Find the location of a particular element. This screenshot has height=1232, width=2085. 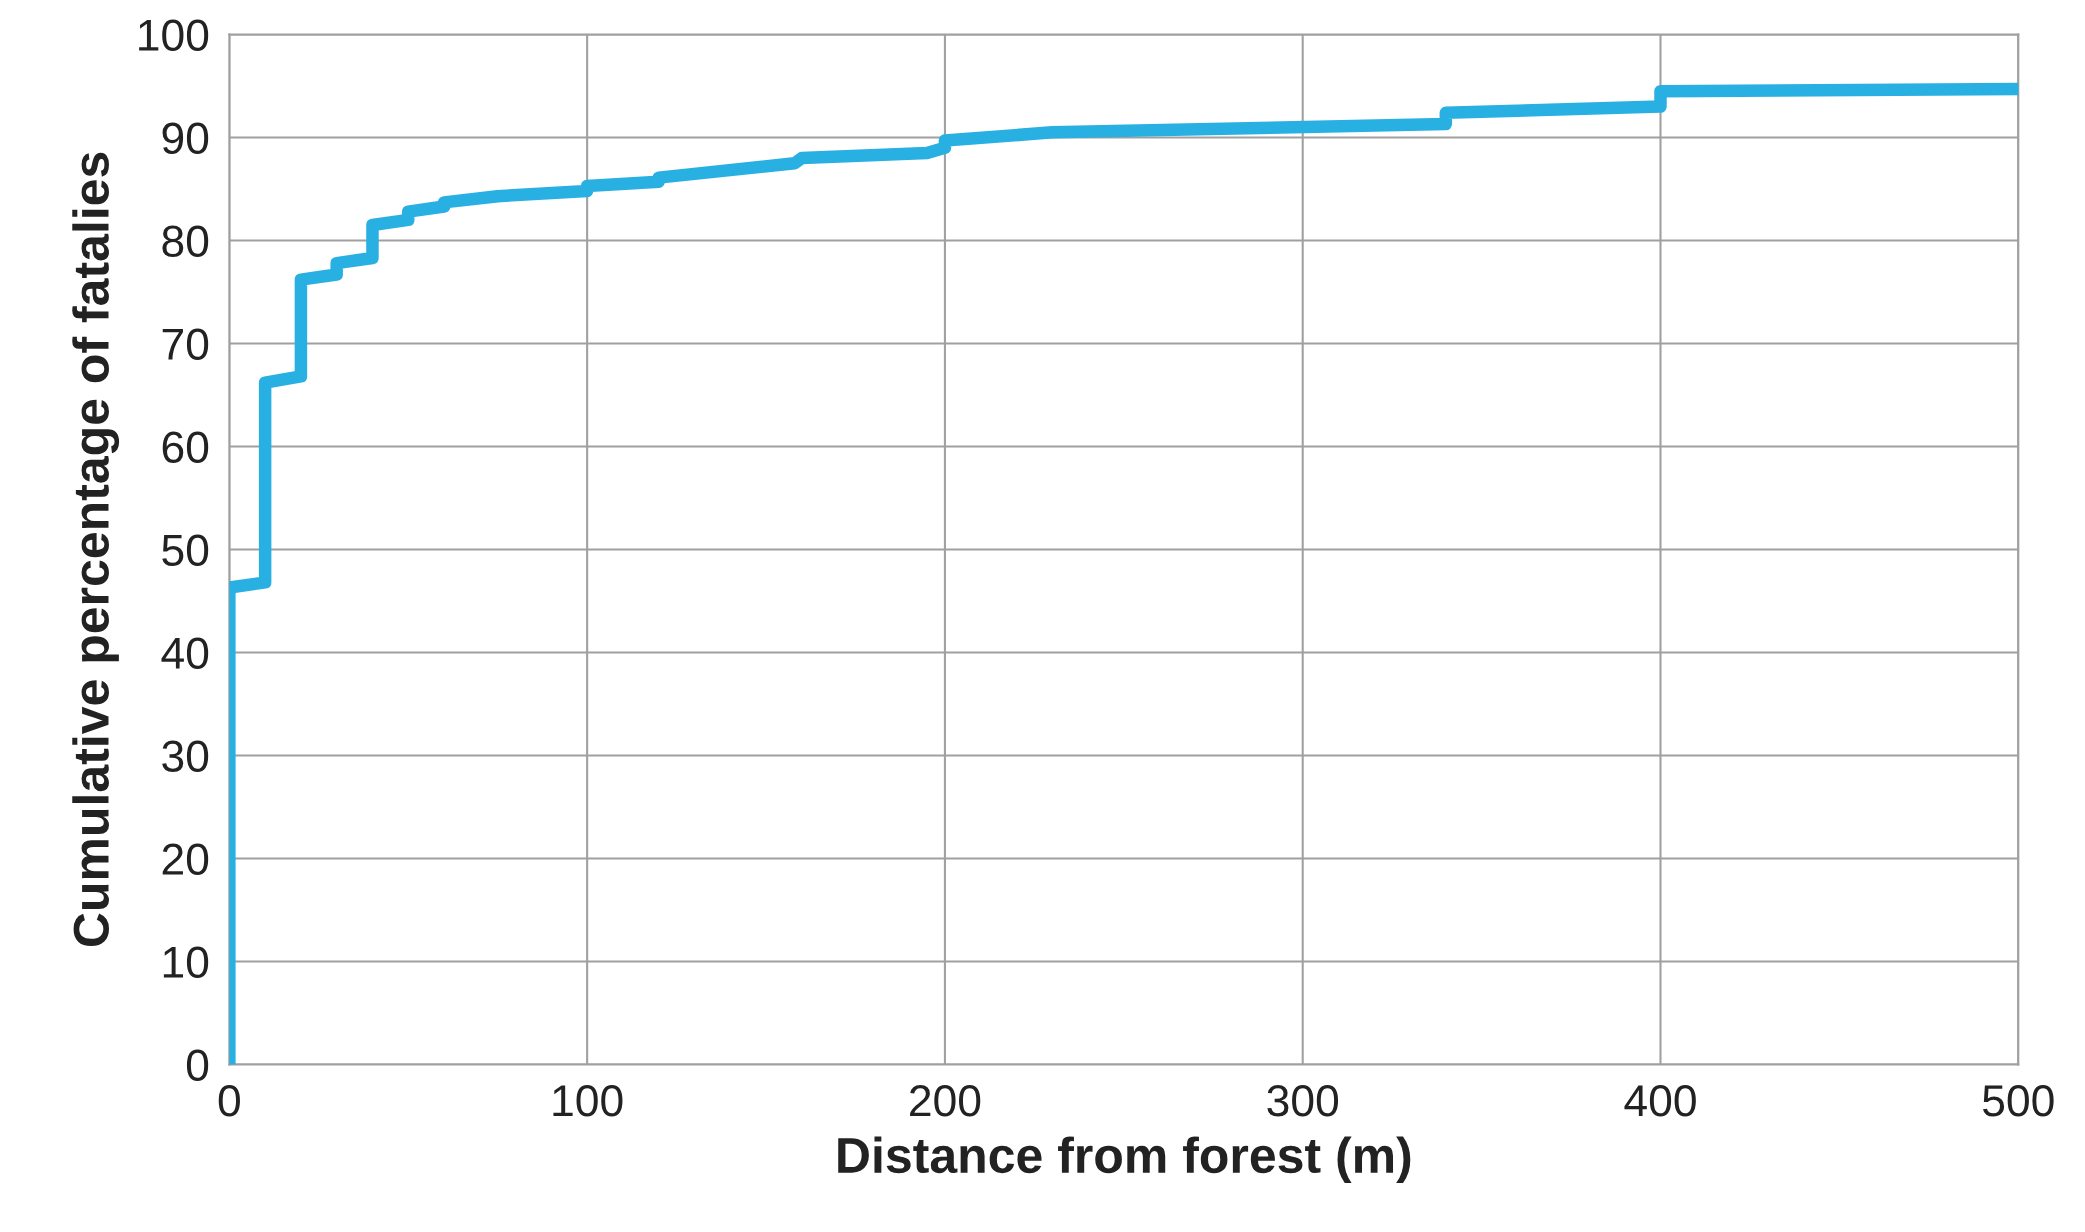

y-tick-label: 50 is located at coordinates (185, 550).